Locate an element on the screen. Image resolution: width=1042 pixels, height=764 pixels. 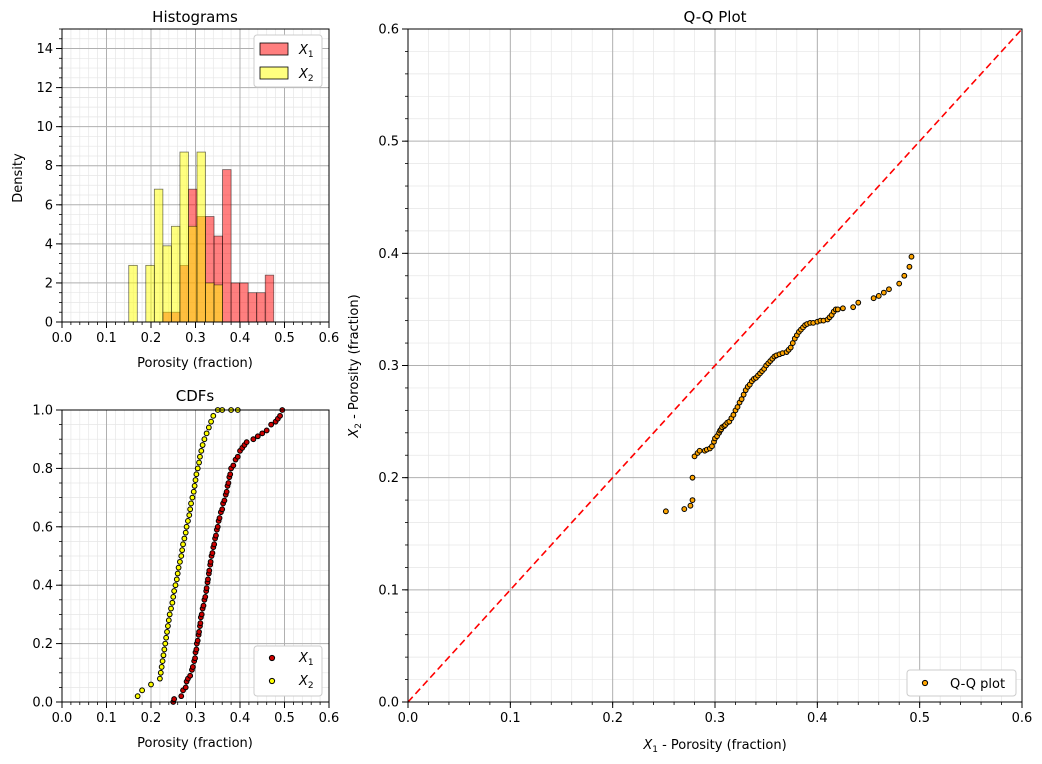
qq-tick-label-x: 0.5 is located at coordinates (919, 718).